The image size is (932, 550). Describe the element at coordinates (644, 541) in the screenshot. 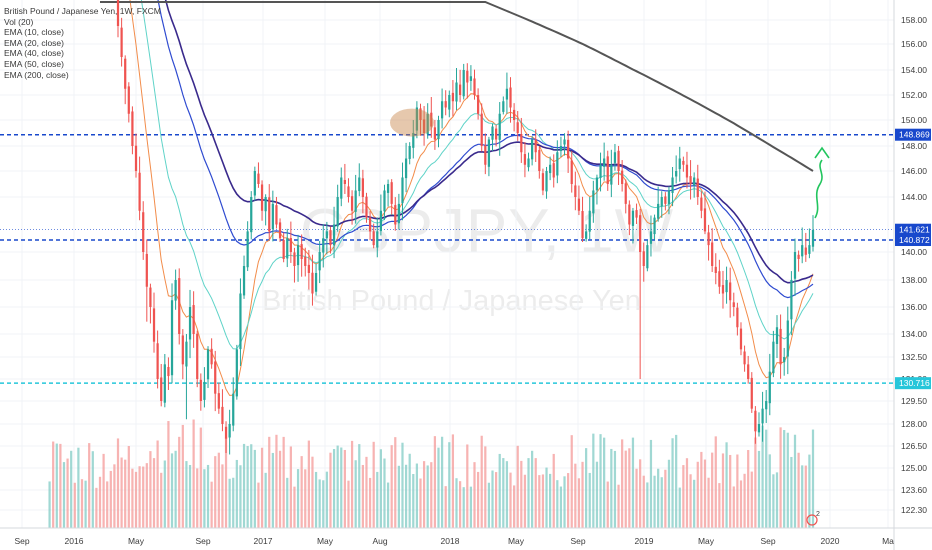

I see `x-tick-label: 2019` at that location.